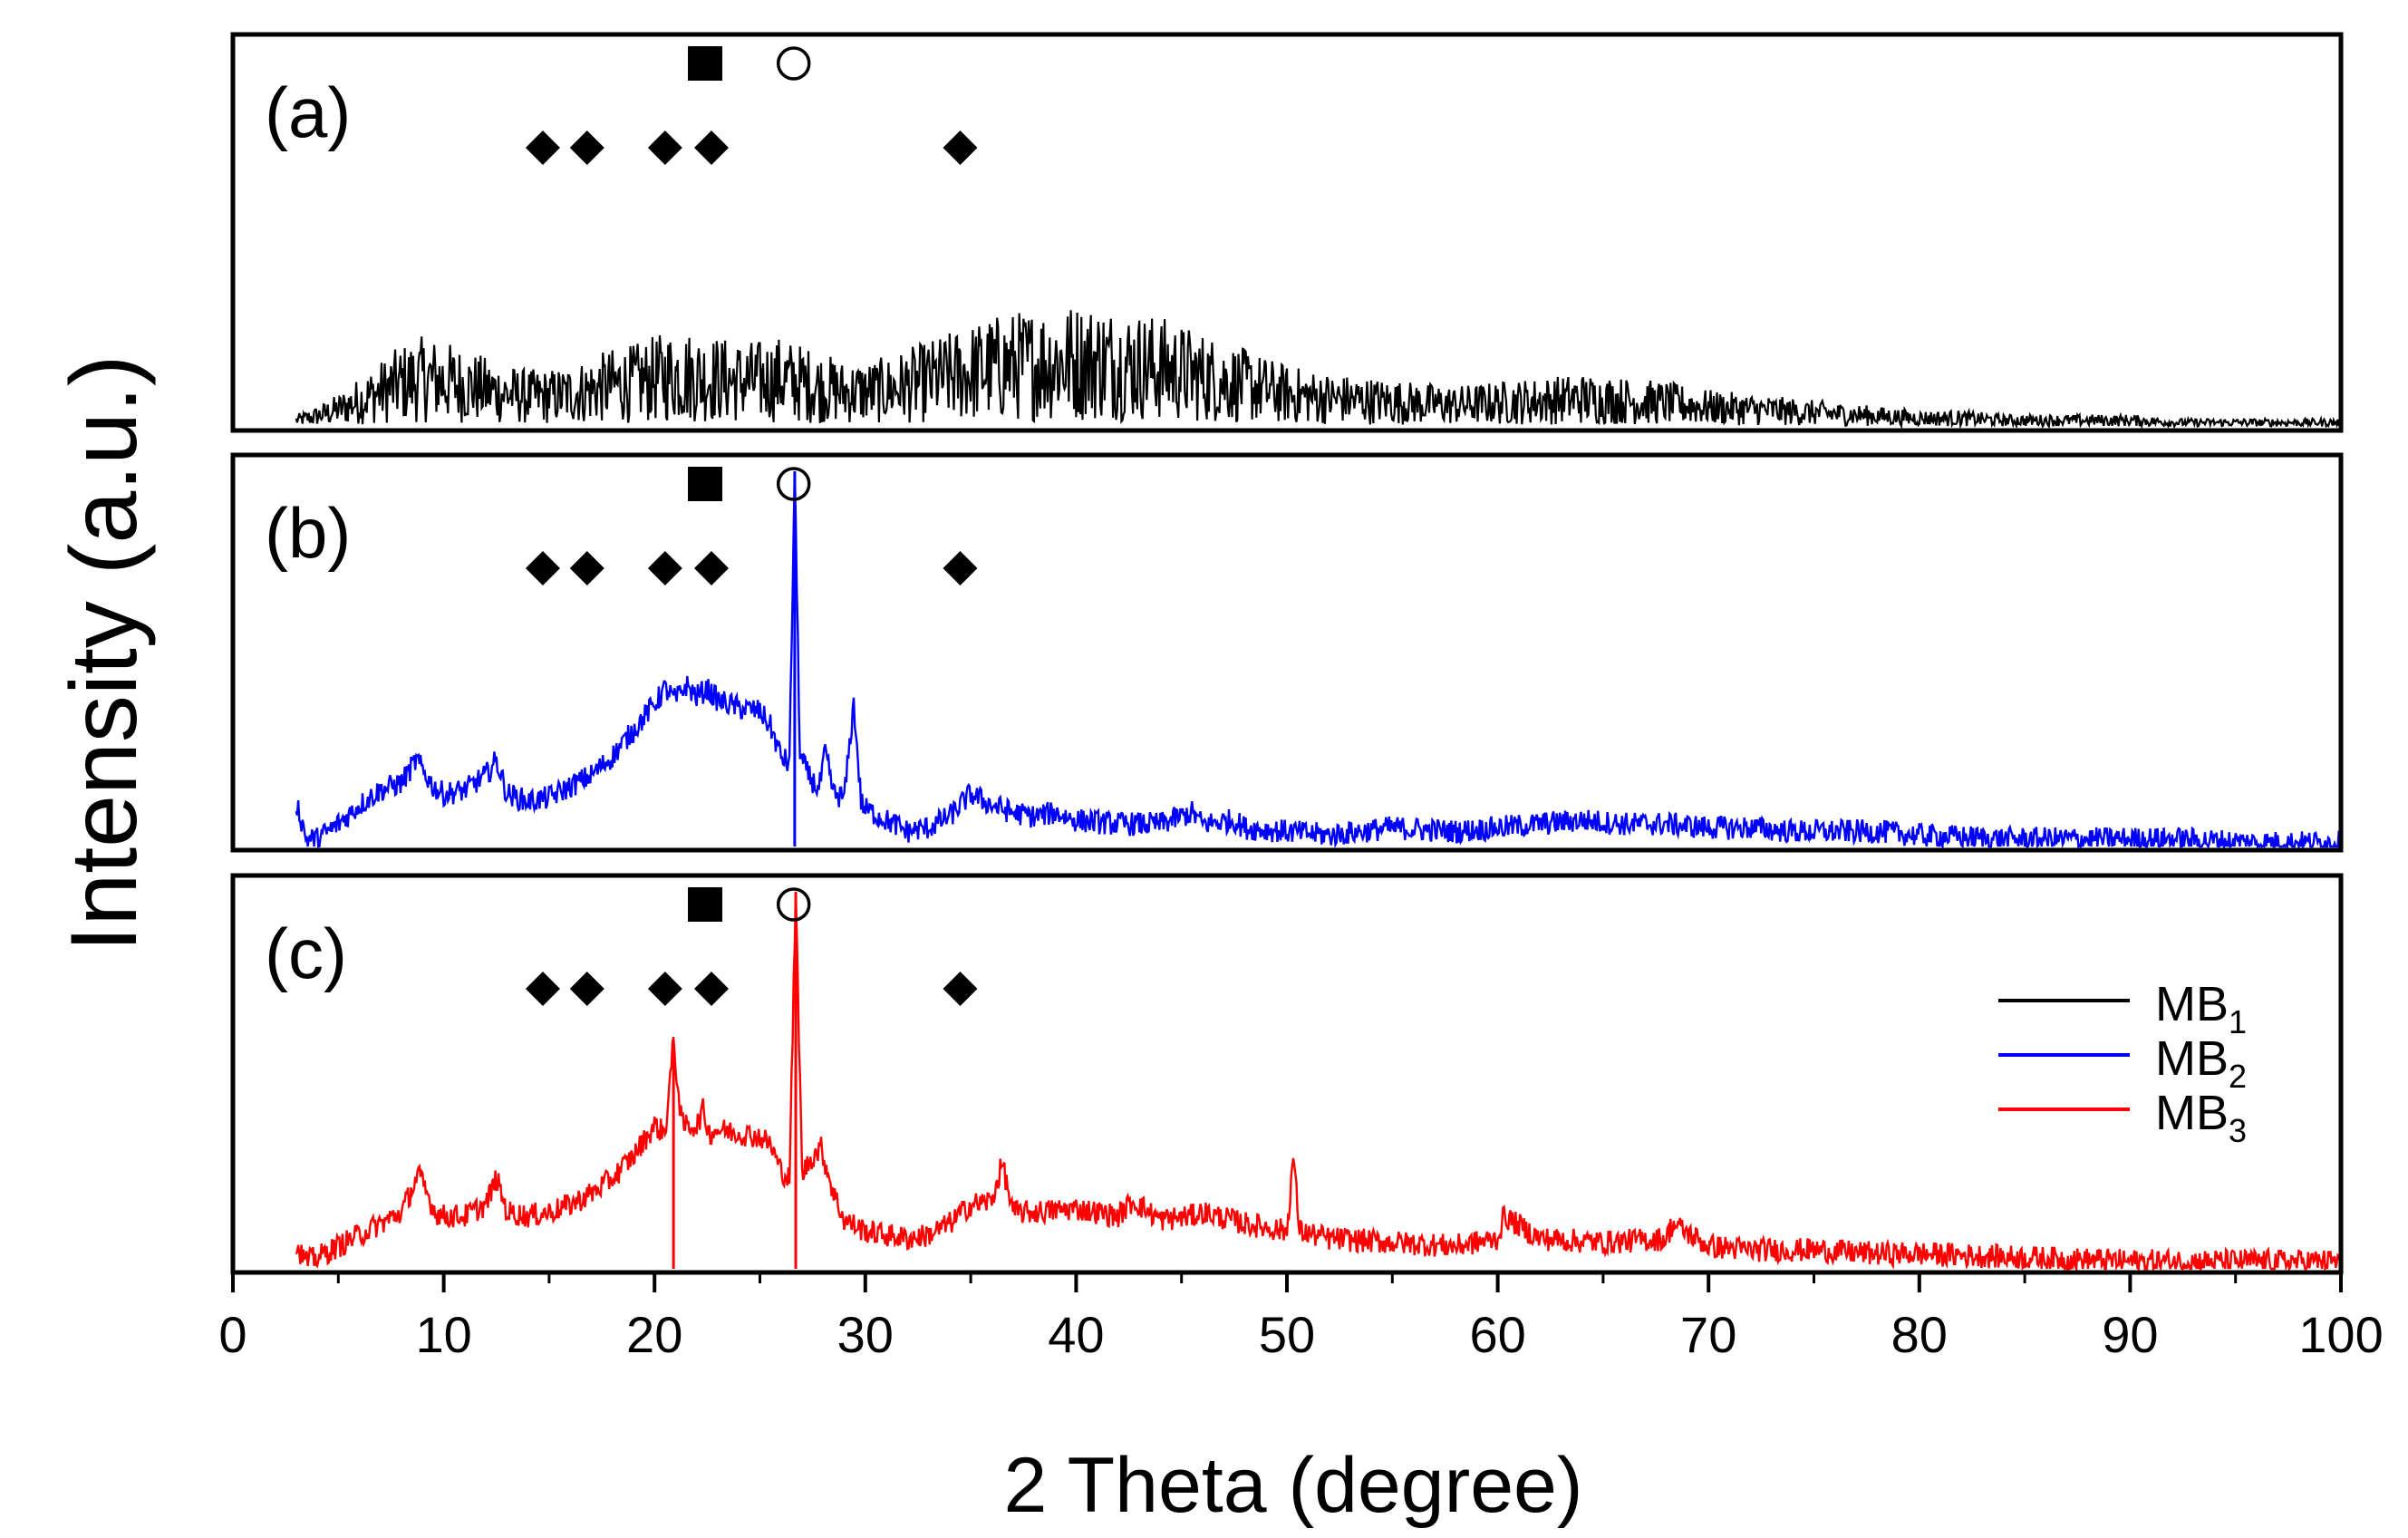 Image resolution: width=2408 pixels, height=1538 pixels. Describe the element at coordinates (654, 1334) in the screenshot. I see `x-tick-label: 20` at that location.